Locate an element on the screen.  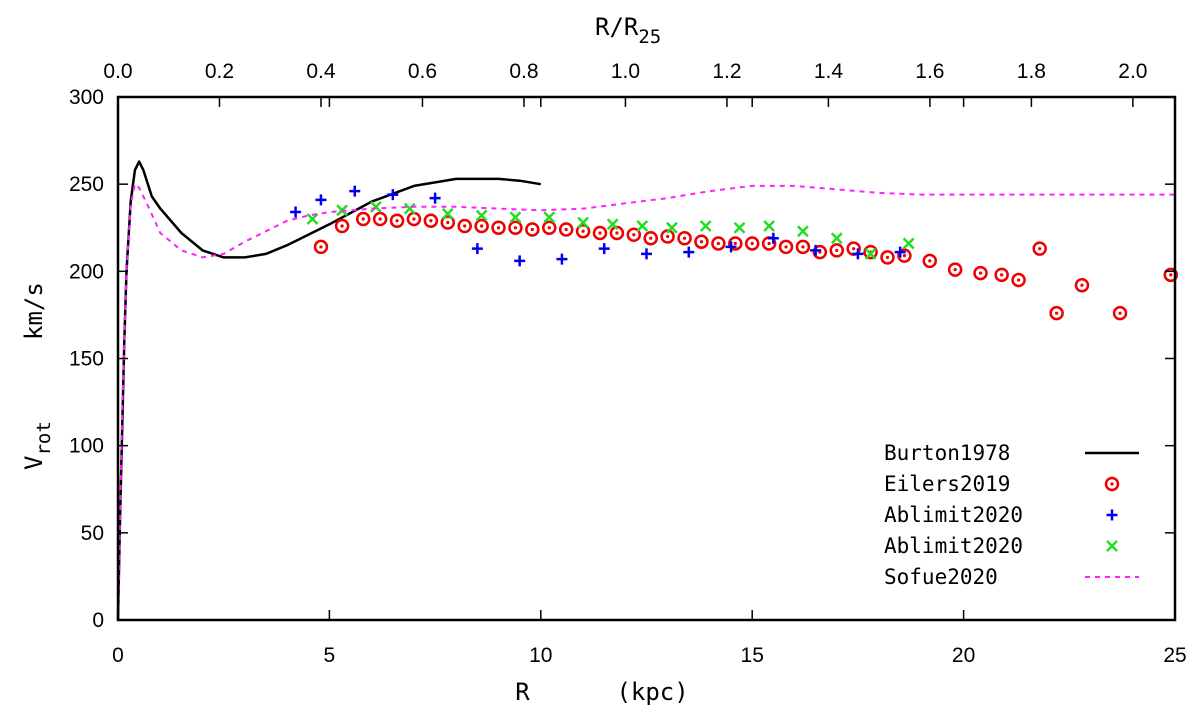
top-x-axis-label-main: R/R is located at coordinates (617, 27).